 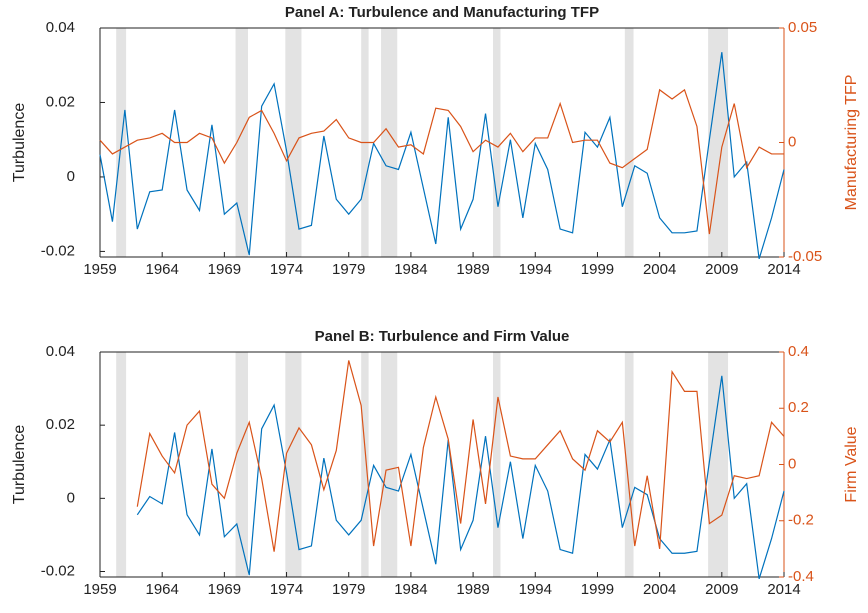 What do you see at coordinates (801, 520) in the screenshot?
I see `y2-tick-label: -0.2` at bounding box center [801, 520].